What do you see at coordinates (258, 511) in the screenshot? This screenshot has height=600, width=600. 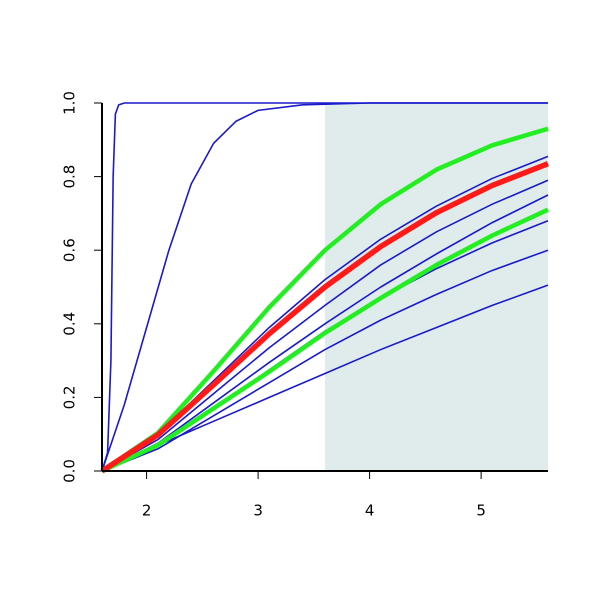 I see `x-tick-label: 3` at bounding box center [258, 511].